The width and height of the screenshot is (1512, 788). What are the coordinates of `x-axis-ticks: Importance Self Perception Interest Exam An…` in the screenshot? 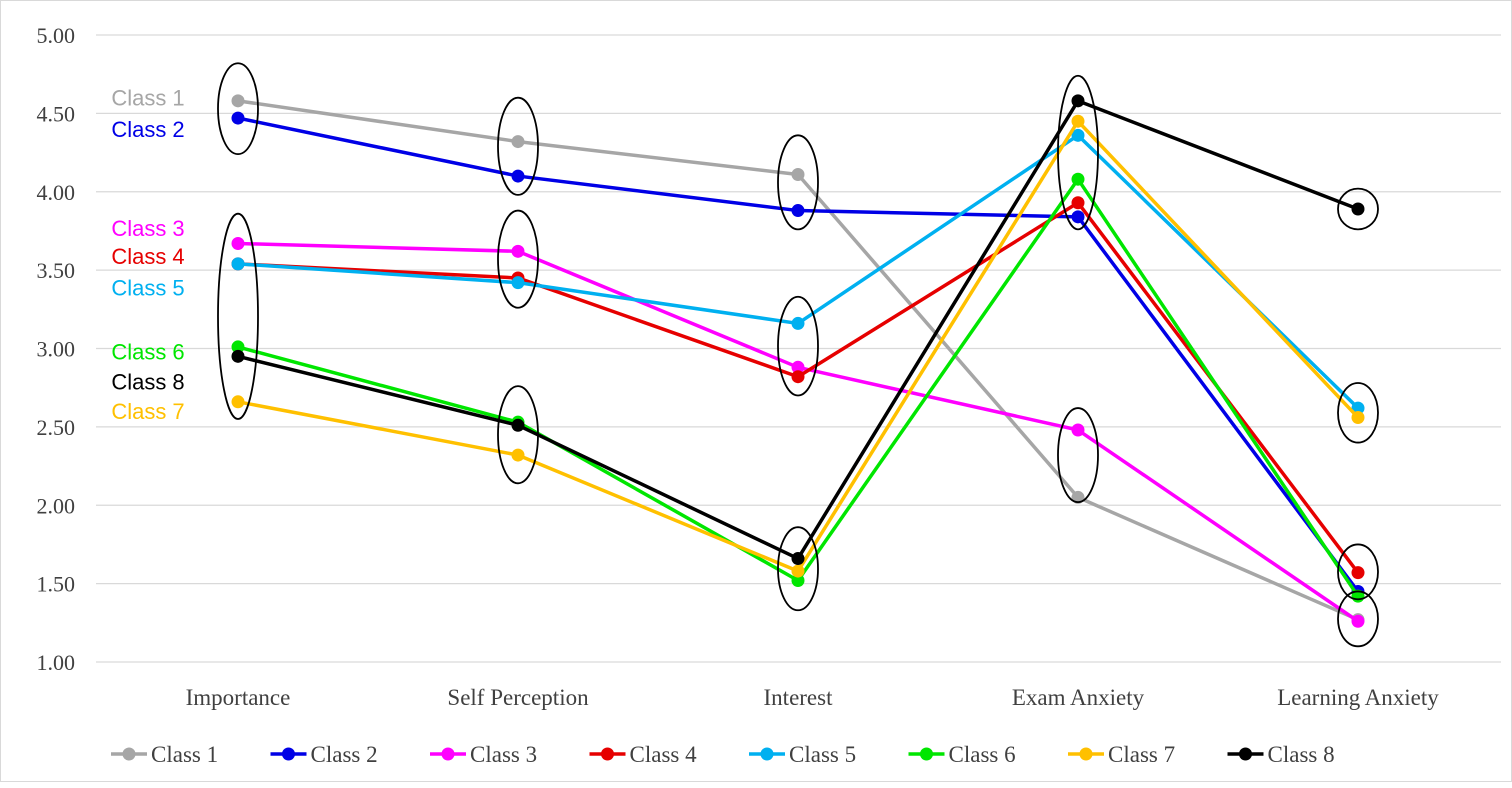 It's located at (813, 697).